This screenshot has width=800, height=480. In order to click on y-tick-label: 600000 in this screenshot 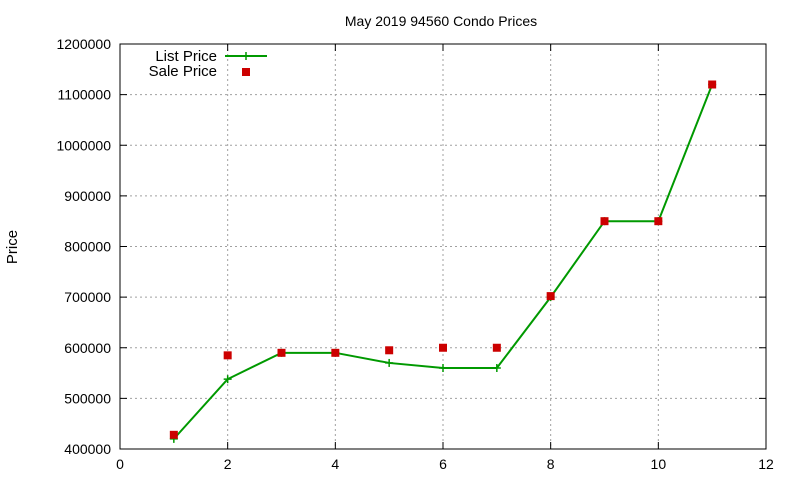, I will do `click(87, 348)`.